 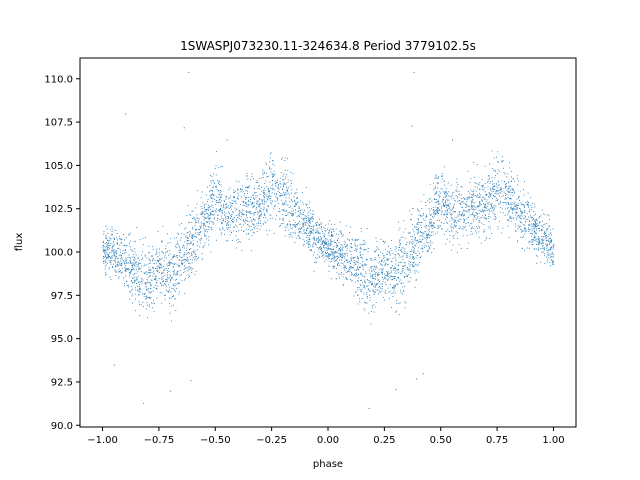 I want to click on x-axis-ticks: −1.00 −0.75 −0.50 −0.25 0.00 0.25 0.50 0.75 1.00, so click(x=326, y=436).